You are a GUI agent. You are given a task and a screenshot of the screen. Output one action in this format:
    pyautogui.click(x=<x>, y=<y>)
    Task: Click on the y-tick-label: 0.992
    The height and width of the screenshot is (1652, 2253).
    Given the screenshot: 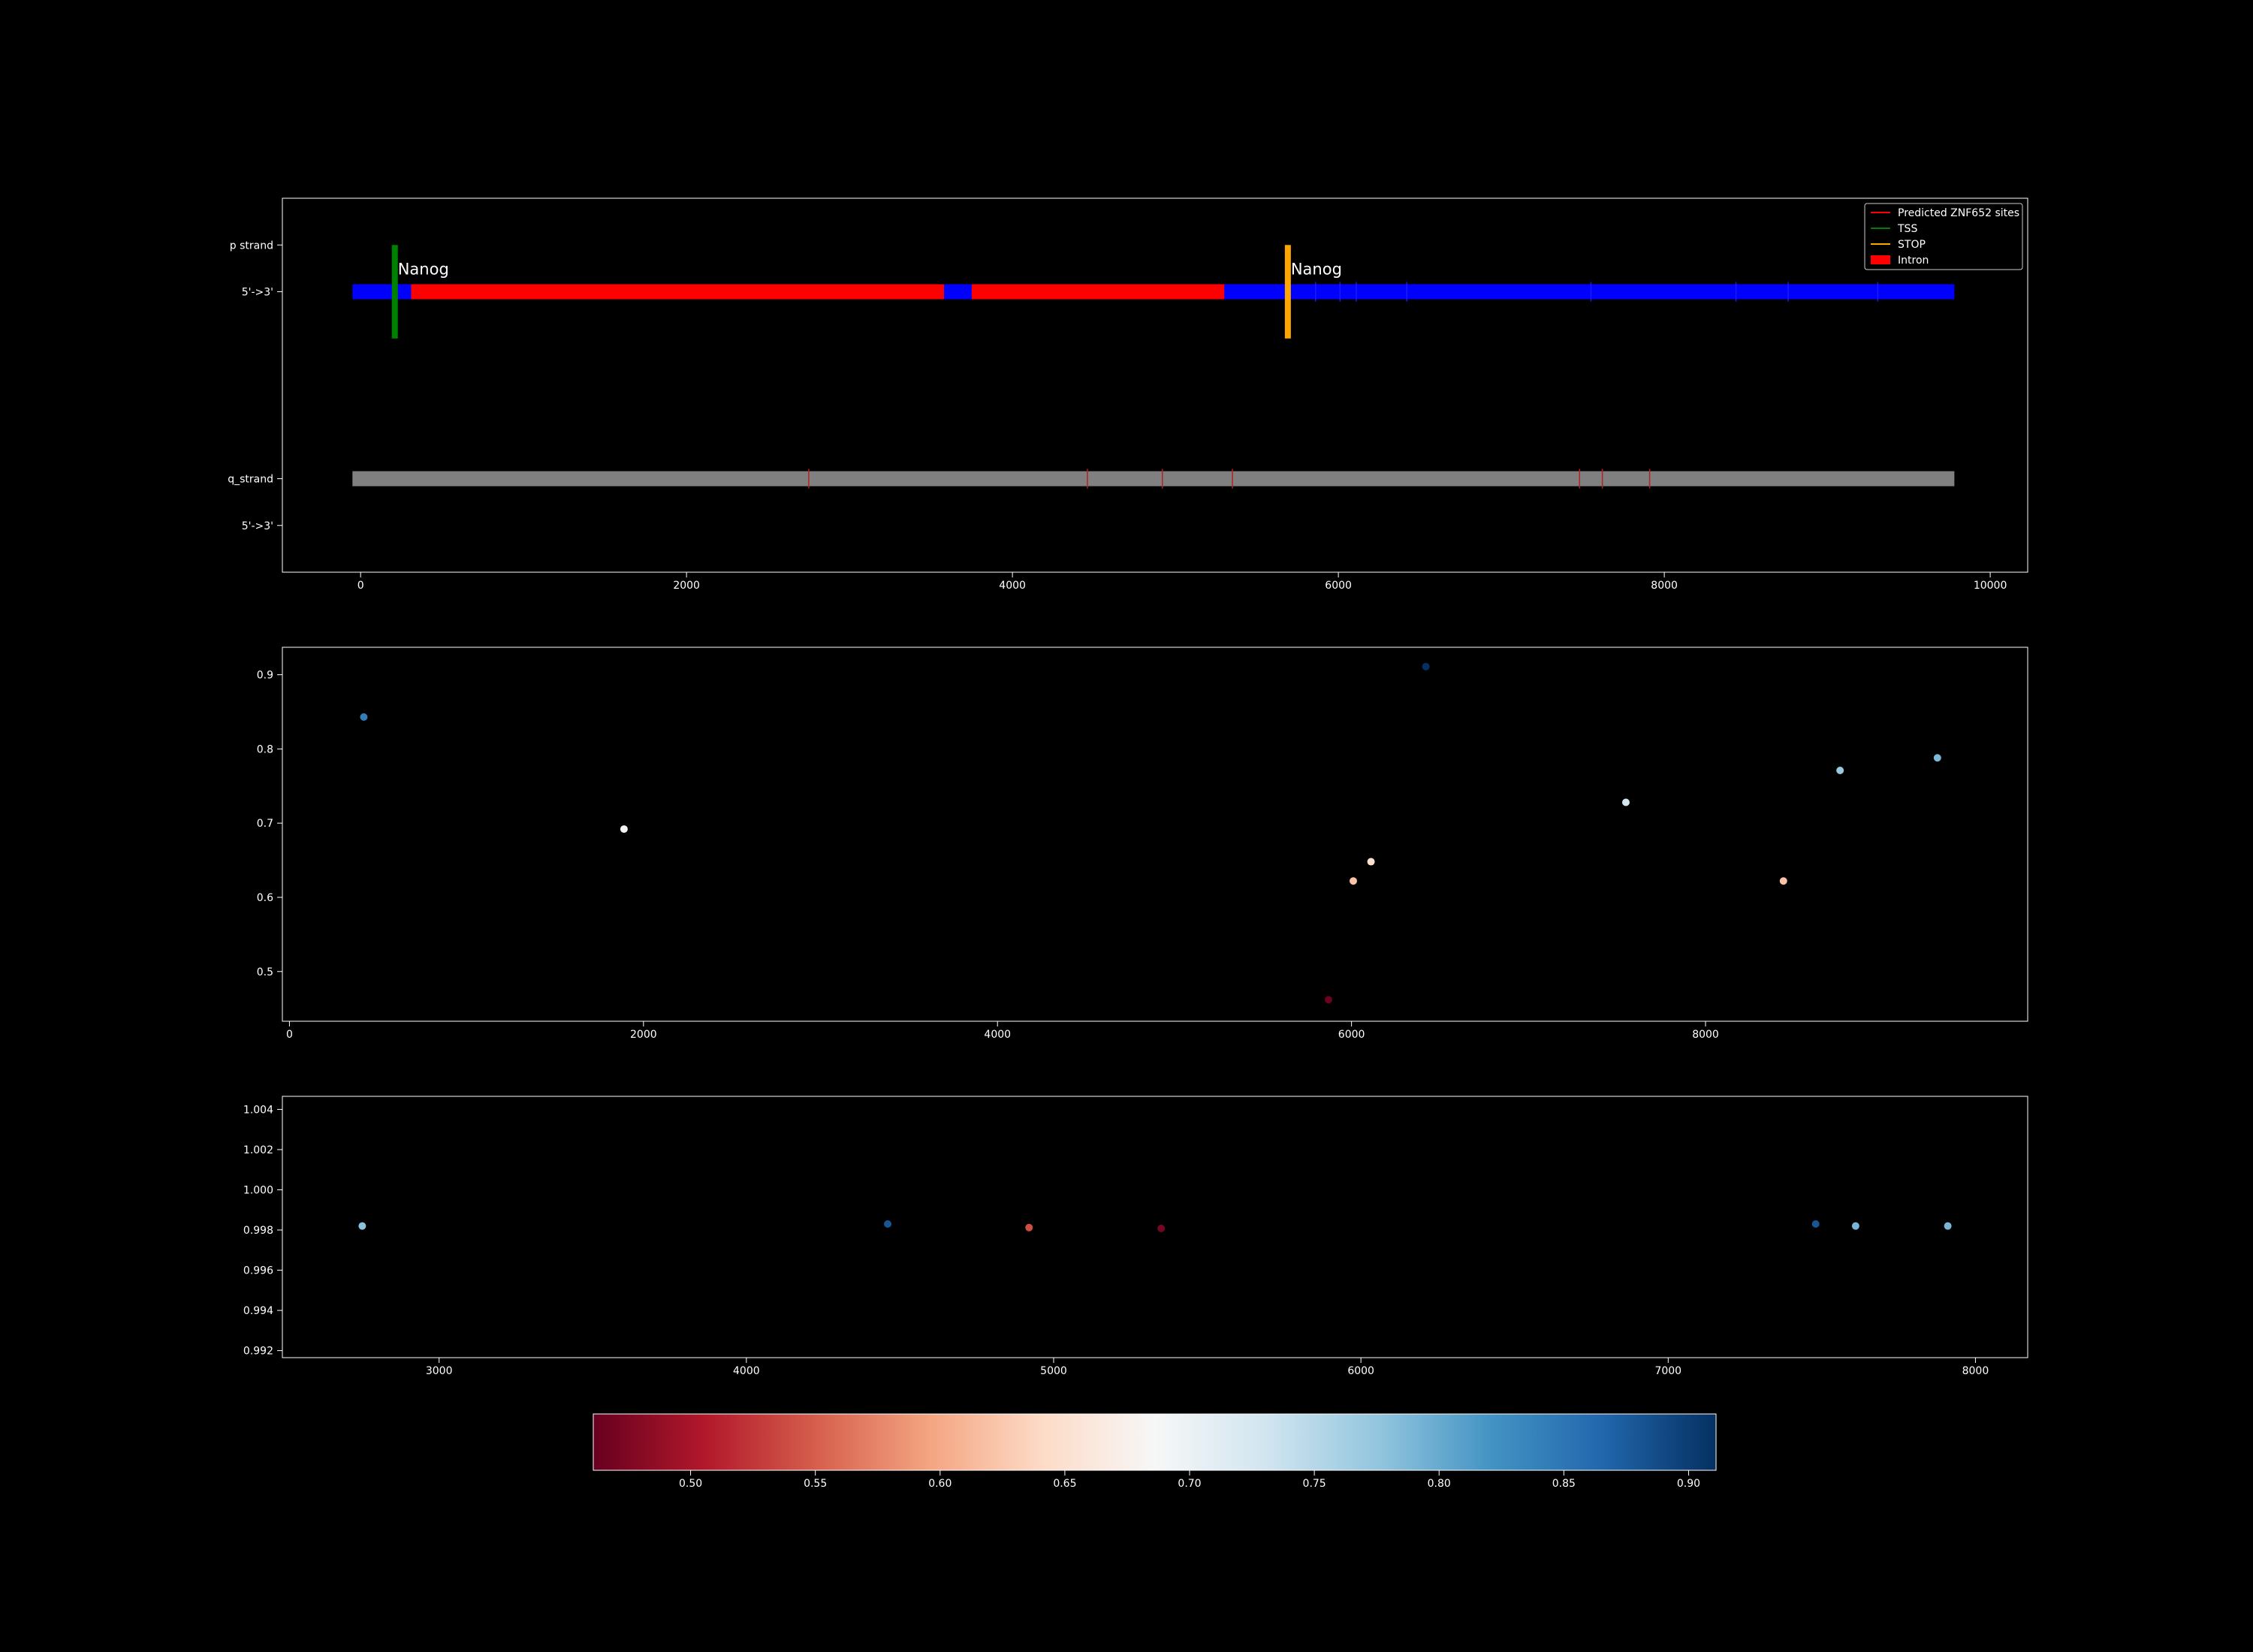 What is the action you would take?
    pyautogui.click(x=258, y=1352)
    